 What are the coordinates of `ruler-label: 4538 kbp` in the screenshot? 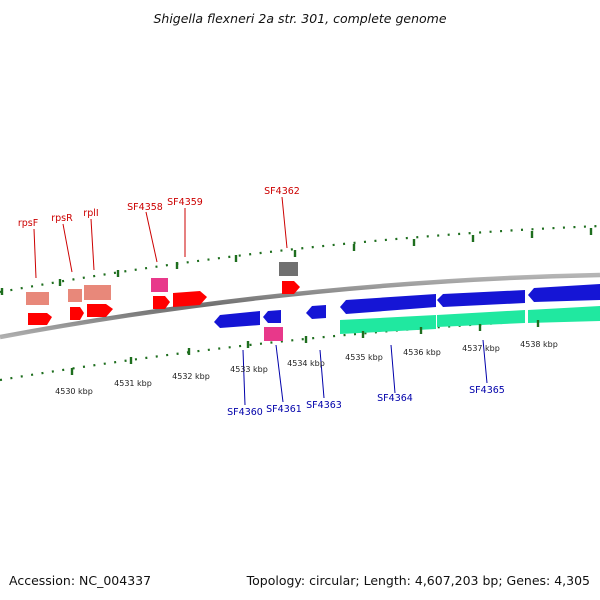 It's located at (539, 344).